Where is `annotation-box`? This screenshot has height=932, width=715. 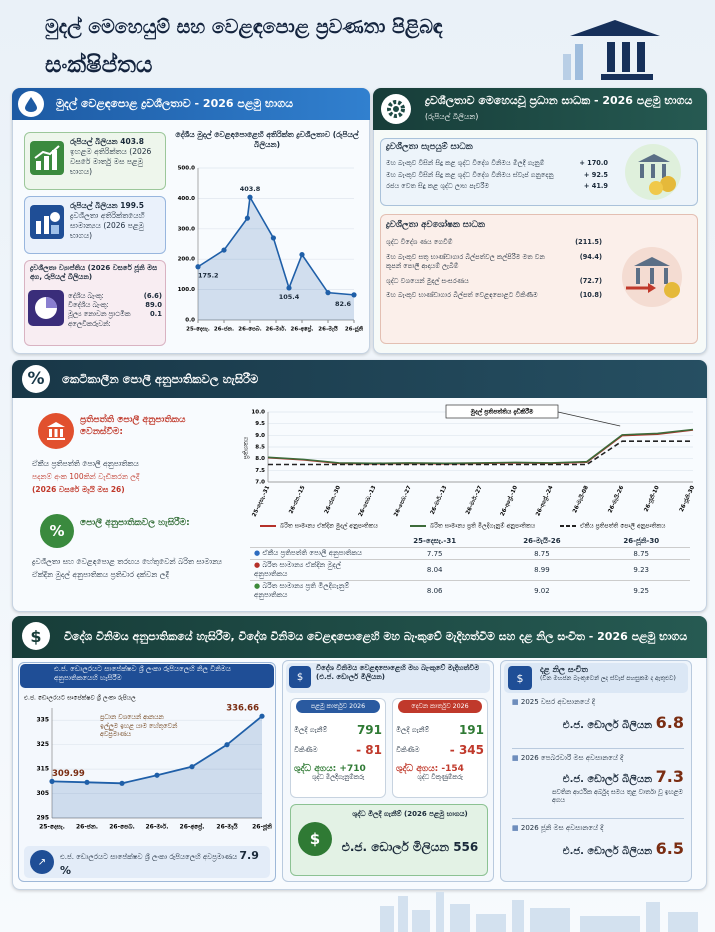
annotation-box is located at coordinates (502, 411).